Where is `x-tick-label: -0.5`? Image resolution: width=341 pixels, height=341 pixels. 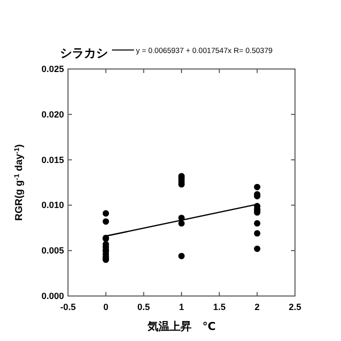
x-tick-label: -0.5 is located at coordinates (68, 307).